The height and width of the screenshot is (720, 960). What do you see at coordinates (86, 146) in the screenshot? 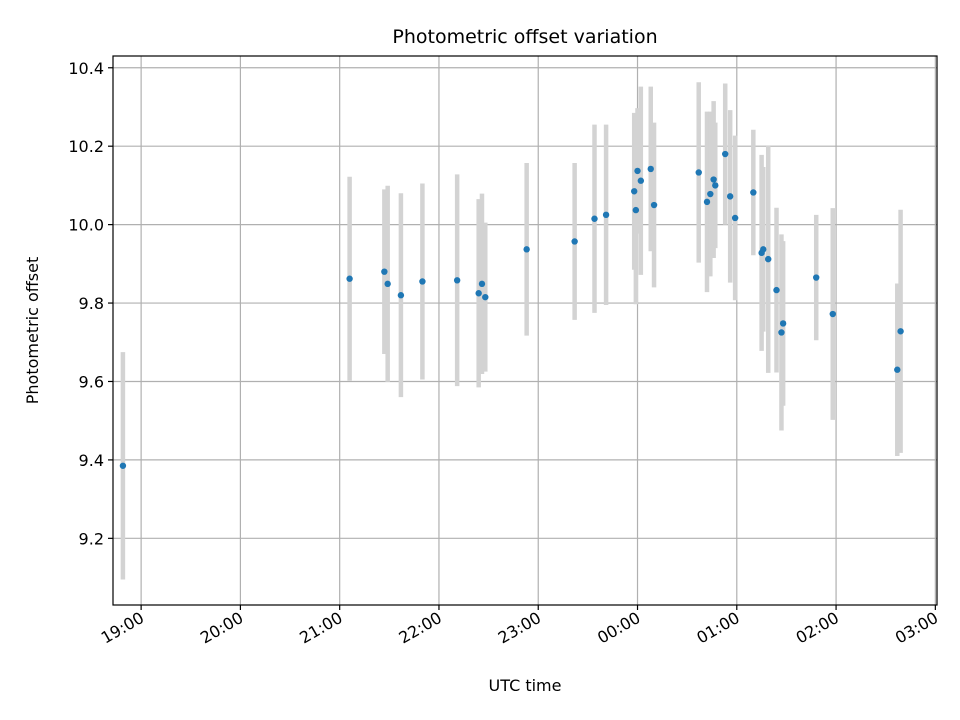
I see `y-tick-label: 10.2` at bounding box center [86, 146].